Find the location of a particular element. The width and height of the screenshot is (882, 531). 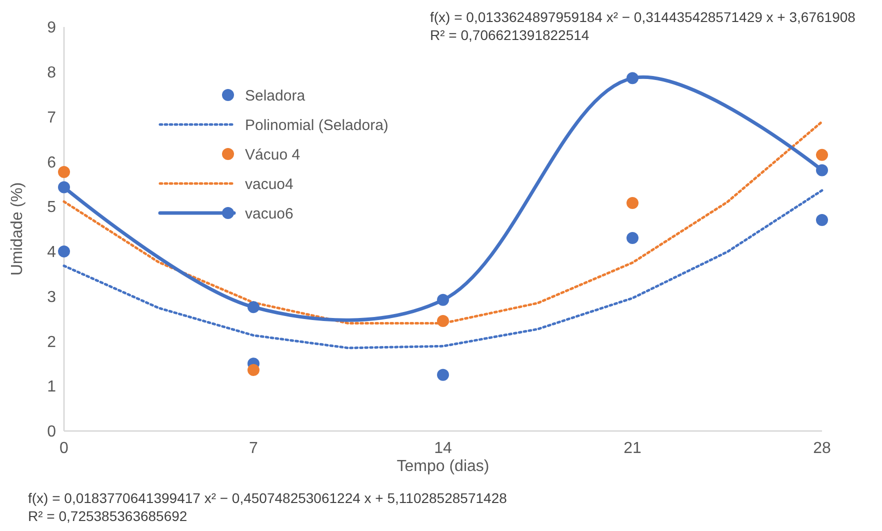

y-tick-label: 7 is located at coordinates (51, 117).